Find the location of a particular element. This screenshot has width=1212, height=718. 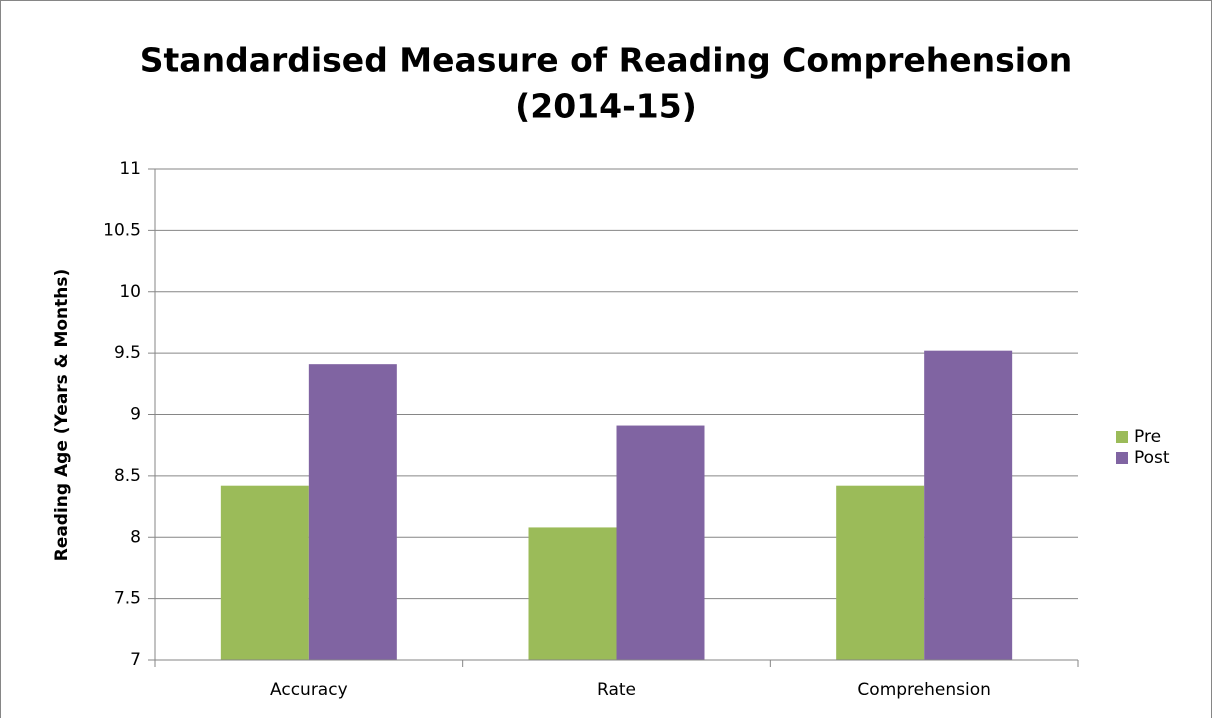

y-tick-label: 10 is located at coordinates (130, 292).